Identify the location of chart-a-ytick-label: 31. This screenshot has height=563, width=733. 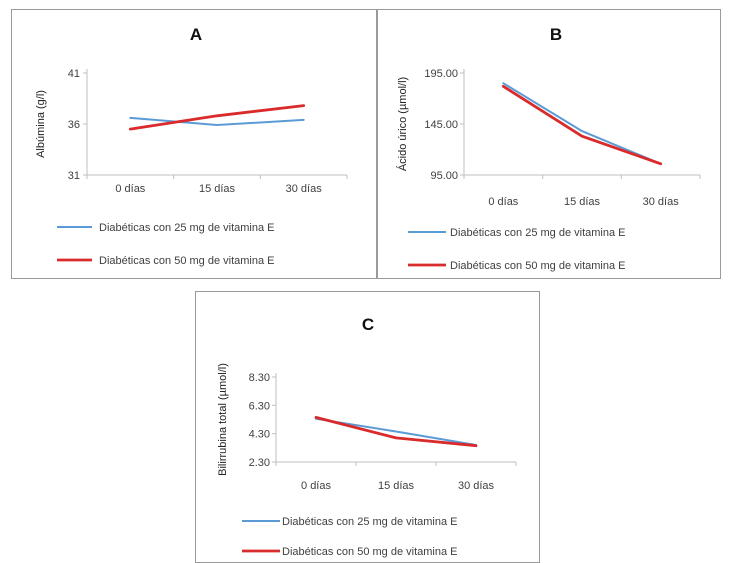
(74, 176).